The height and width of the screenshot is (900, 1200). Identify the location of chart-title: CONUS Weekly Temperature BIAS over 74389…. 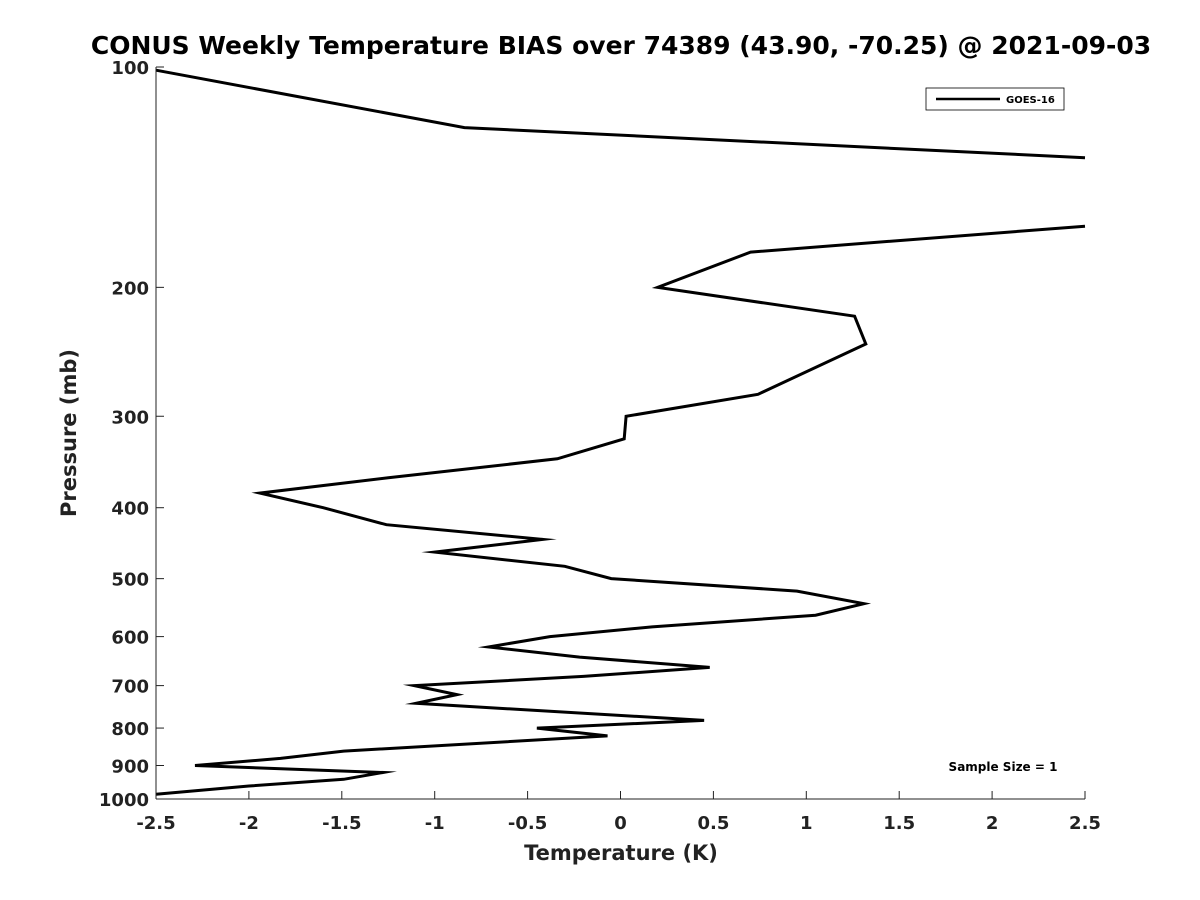
(621, 45).